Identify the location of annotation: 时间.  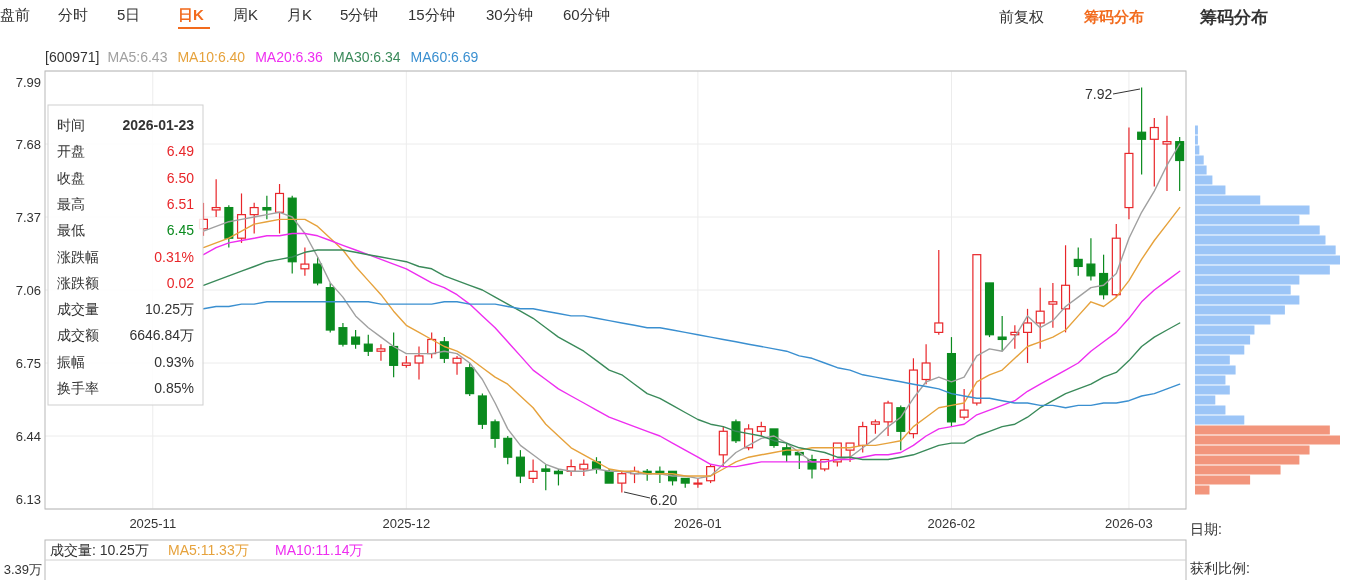
(71, 125).